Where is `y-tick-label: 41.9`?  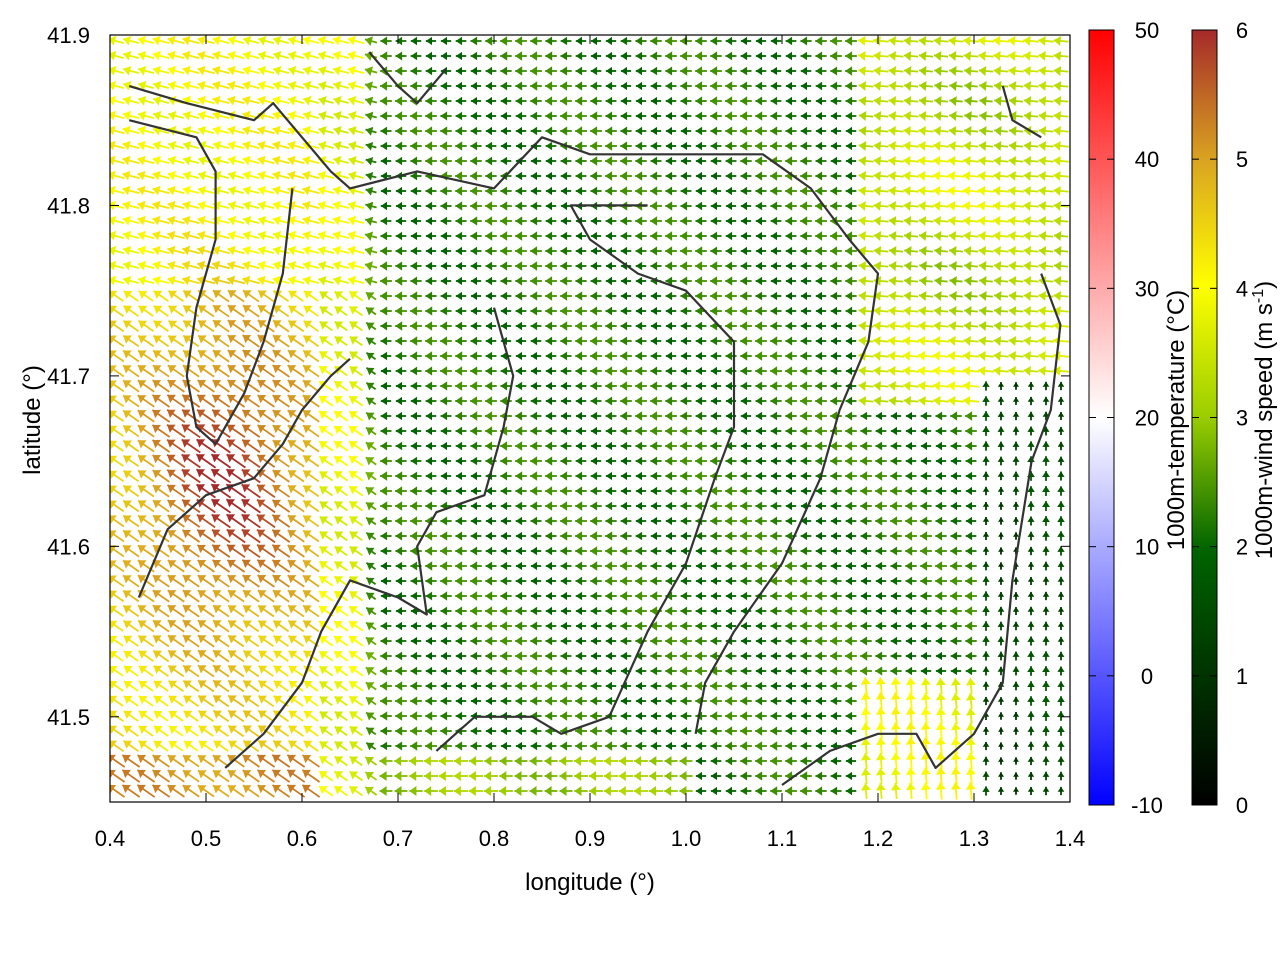 y-tick-label: 41.9 is located at coordinates (68, 35).